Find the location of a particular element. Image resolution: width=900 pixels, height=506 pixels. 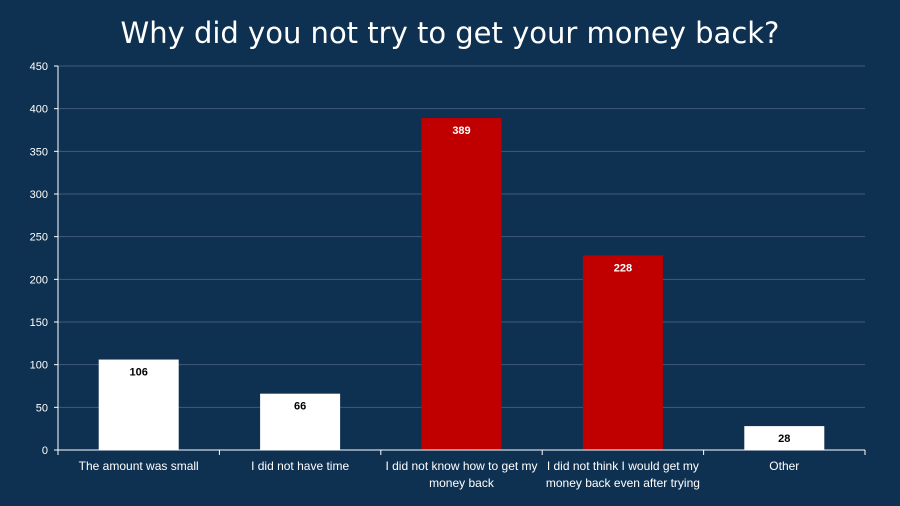

category-label: Other is located at coordinates (784, 466).